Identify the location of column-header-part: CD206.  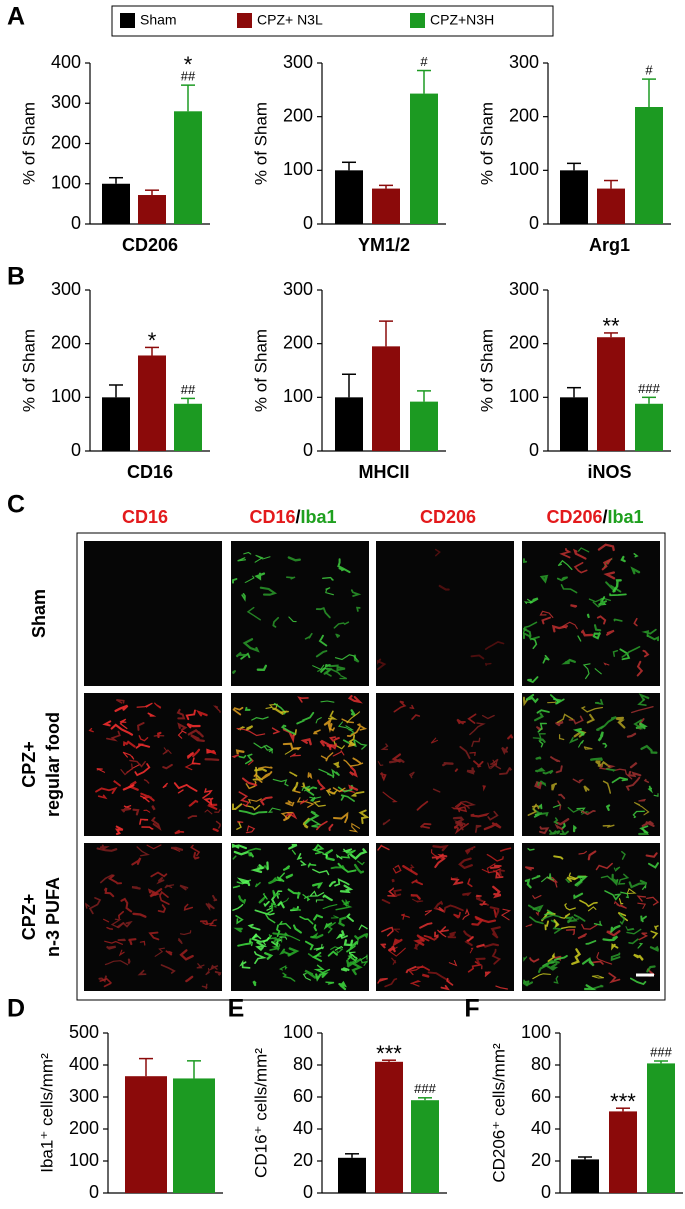
(574, 517).